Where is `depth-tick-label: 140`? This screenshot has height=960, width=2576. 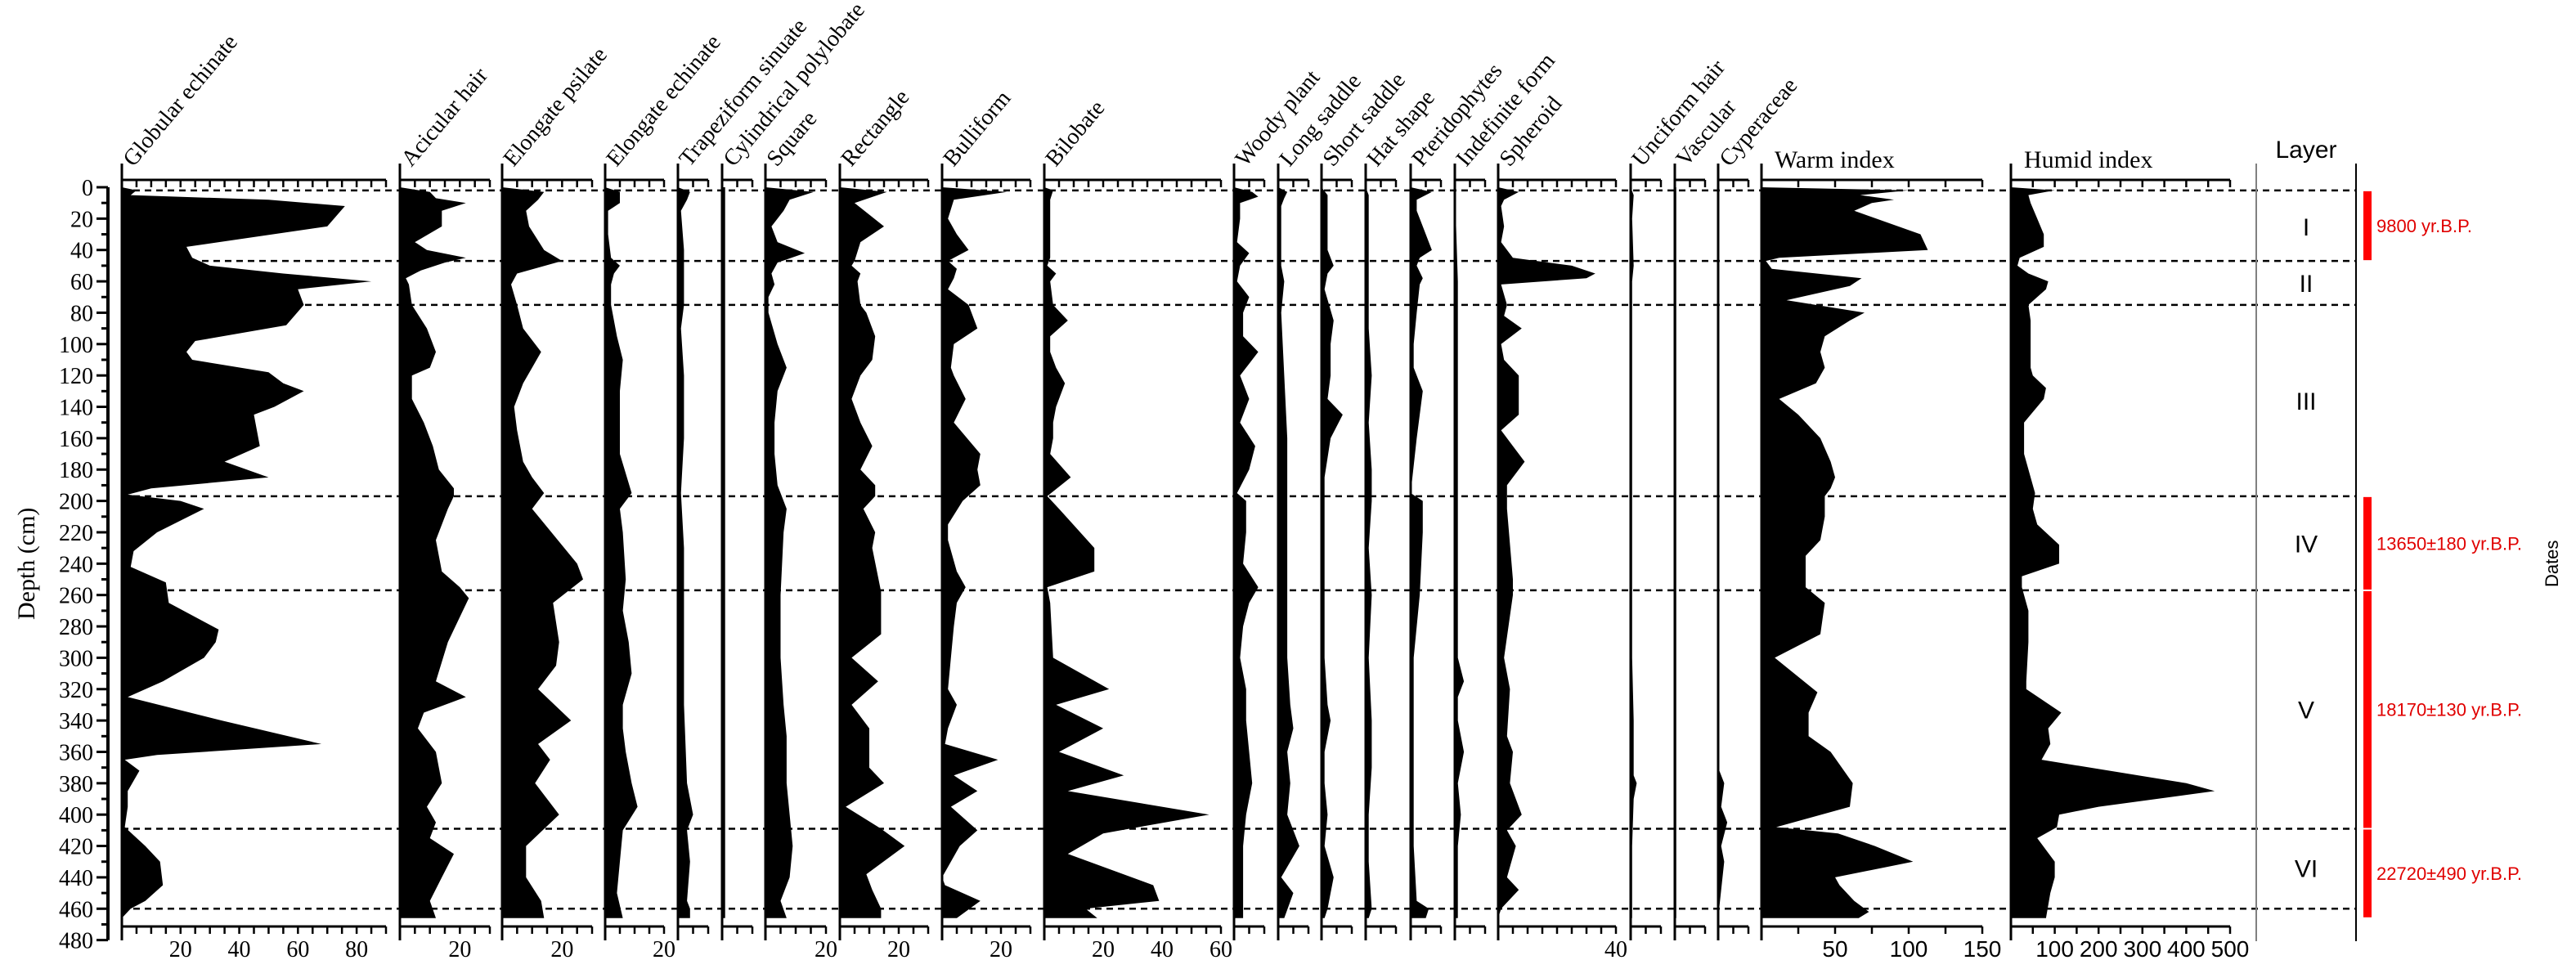
depth-tick-label: 140 is located at coordinates (76, 408).